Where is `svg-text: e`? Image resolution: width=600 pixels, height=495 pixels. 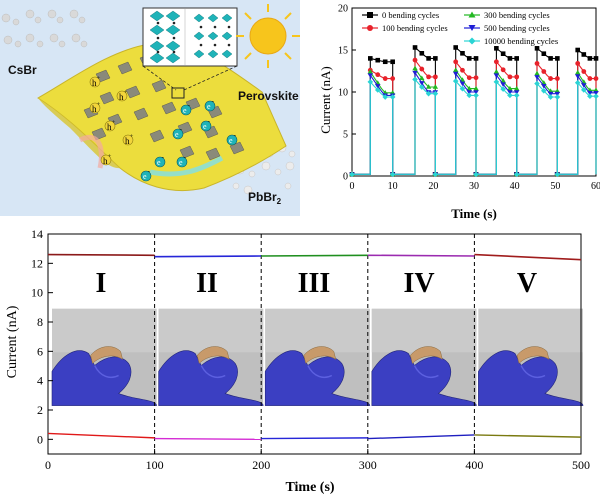
svg-text: e is located at coordinates (145, 176).